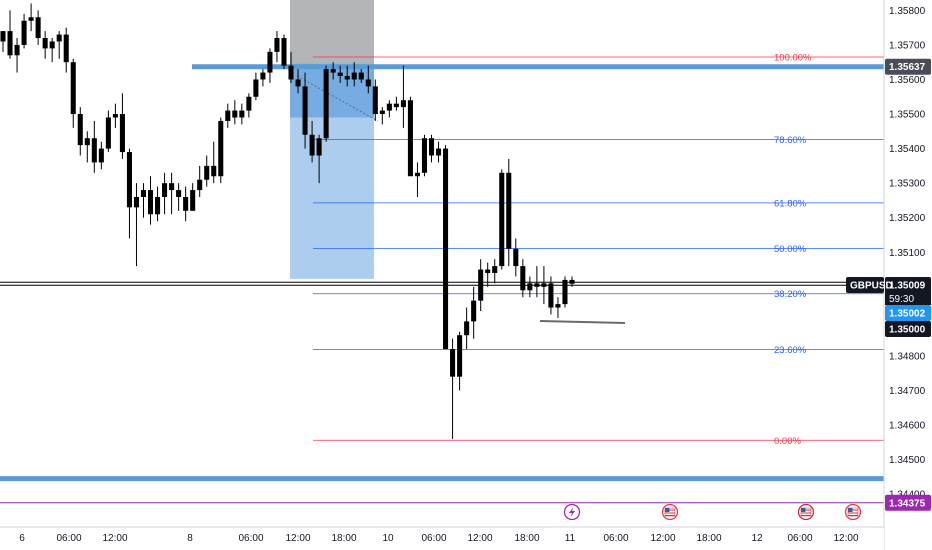 The width and height of the screenshot is (932, 550). What do you see at coordinates (901, 299) in the screenshot?
I see `countdown-text: 59:30` at bounding box center [901, 299].